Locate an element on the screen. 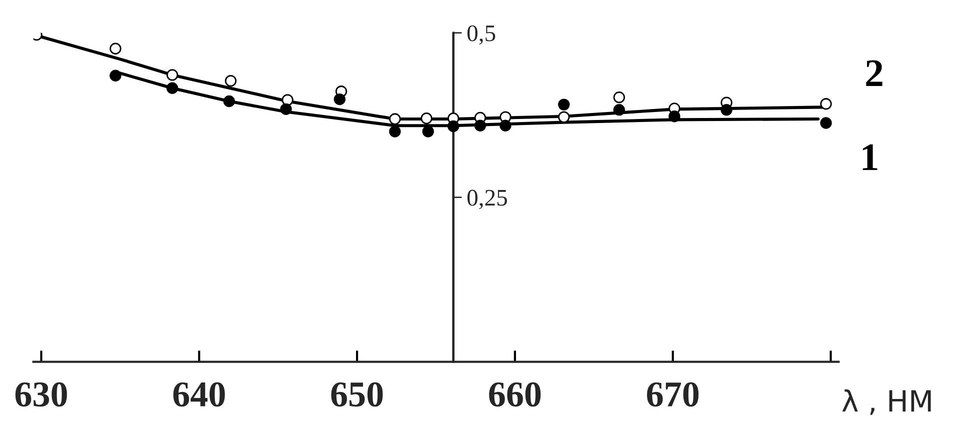  series-label: 1 is located at coordinates (870, 157).